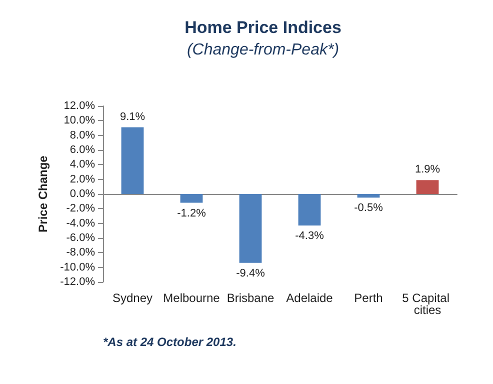  Describe the element at coordinates (80, 120) in the screenshot. I see `y-tick-label: 10.0%` at that location.